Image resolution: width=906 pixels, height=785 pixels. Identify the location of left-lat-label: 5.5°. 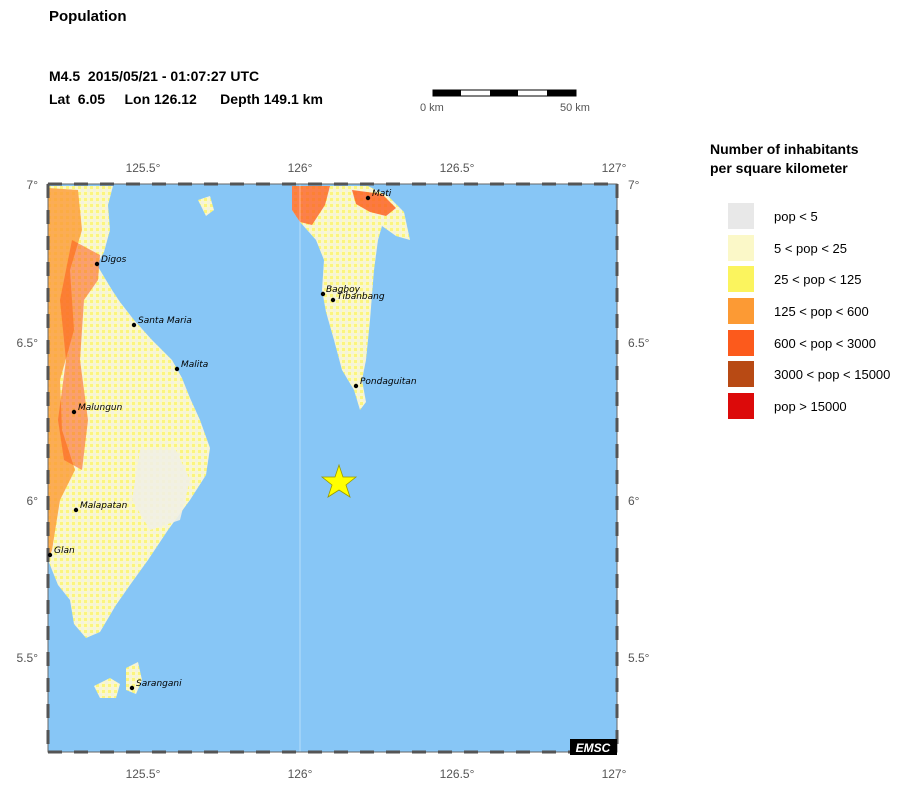
(28, 658).